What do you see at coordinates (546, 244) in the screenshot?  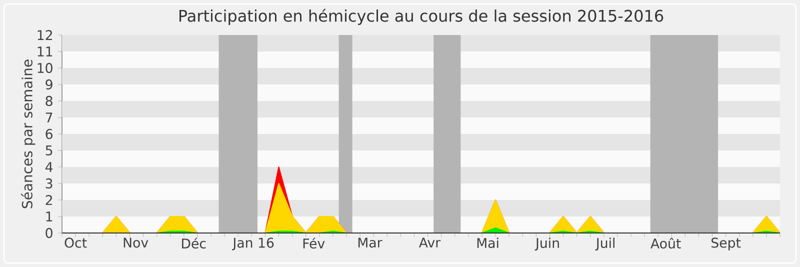 I see `x-tick-label: Juin` at bounding box center [546, 244].